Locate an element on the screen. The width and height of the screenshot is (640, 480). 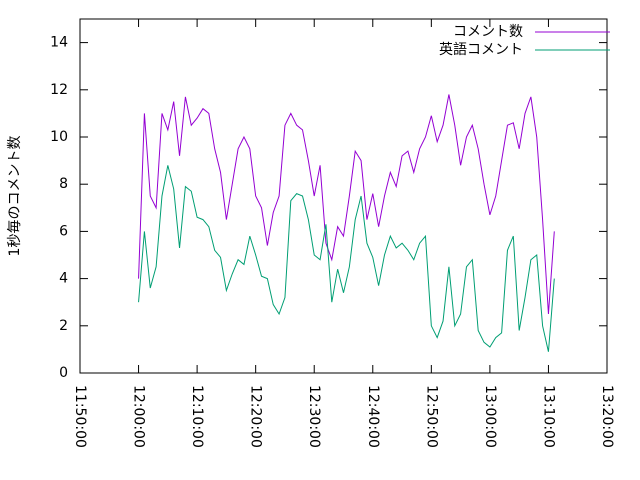
x-tick-label: 13:10:00 is located at coordinates (548, 416).